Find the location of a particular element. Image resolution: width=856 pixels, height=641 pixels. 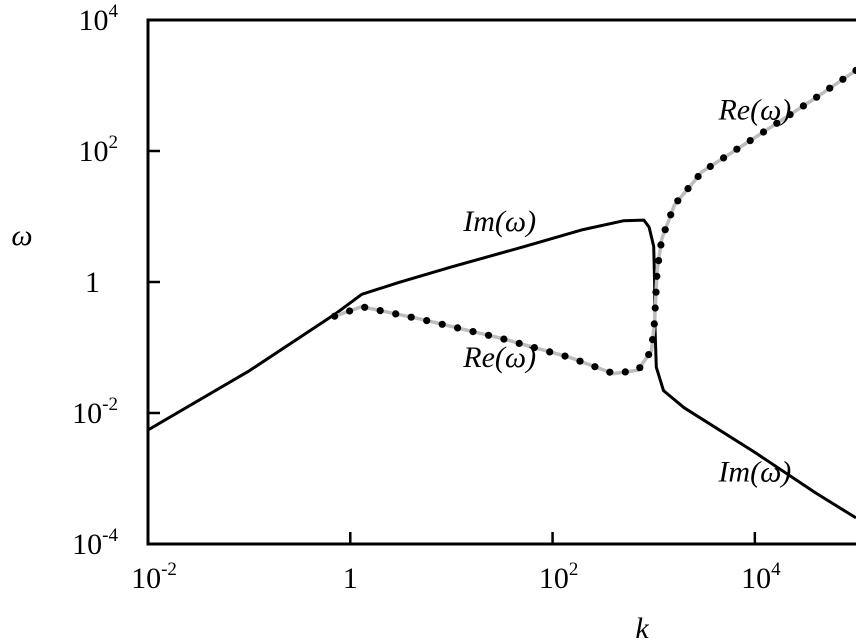

y-tick-label: 10⁻⁴ is located at coordinates (95, 543).